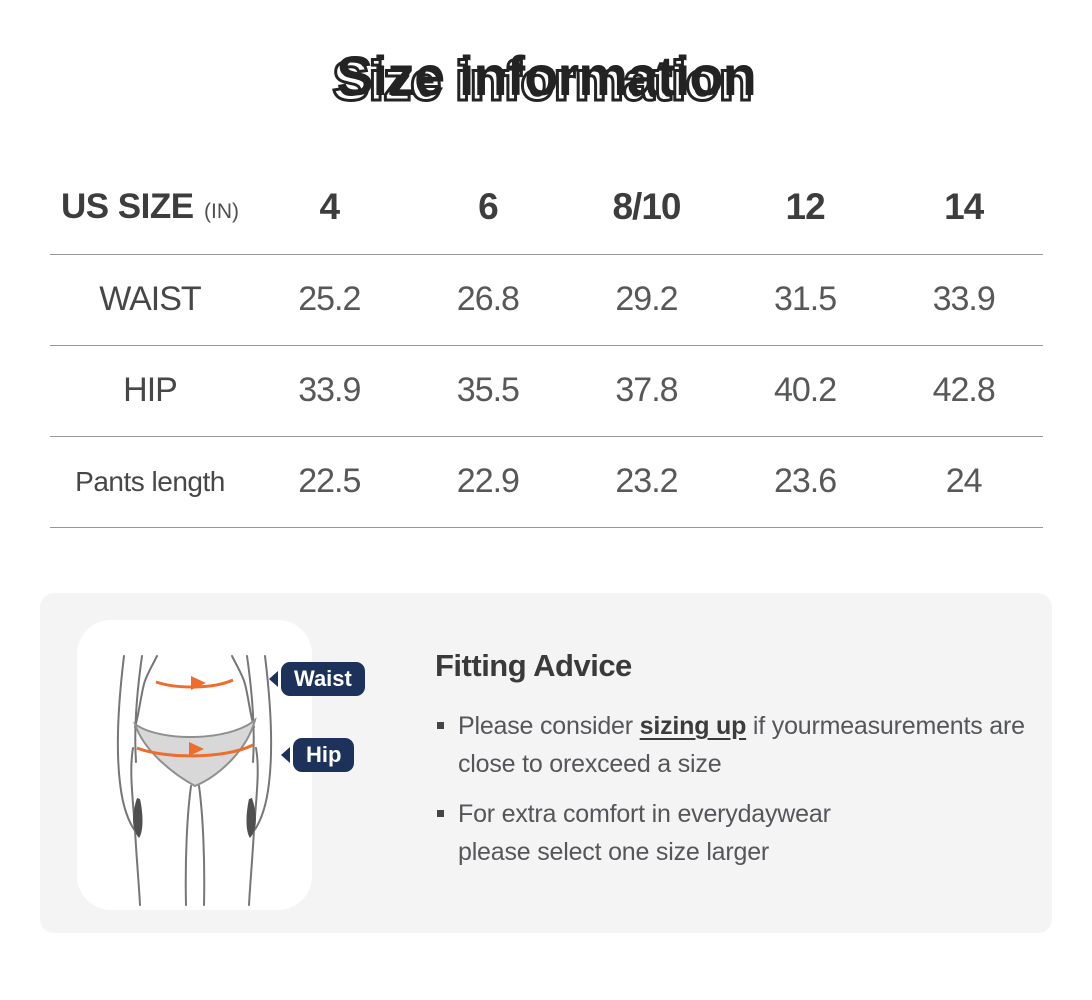  Describe the element at coordinates (614, 852) in the screenshot. I see `advice-text: please select one size larger` at that location.